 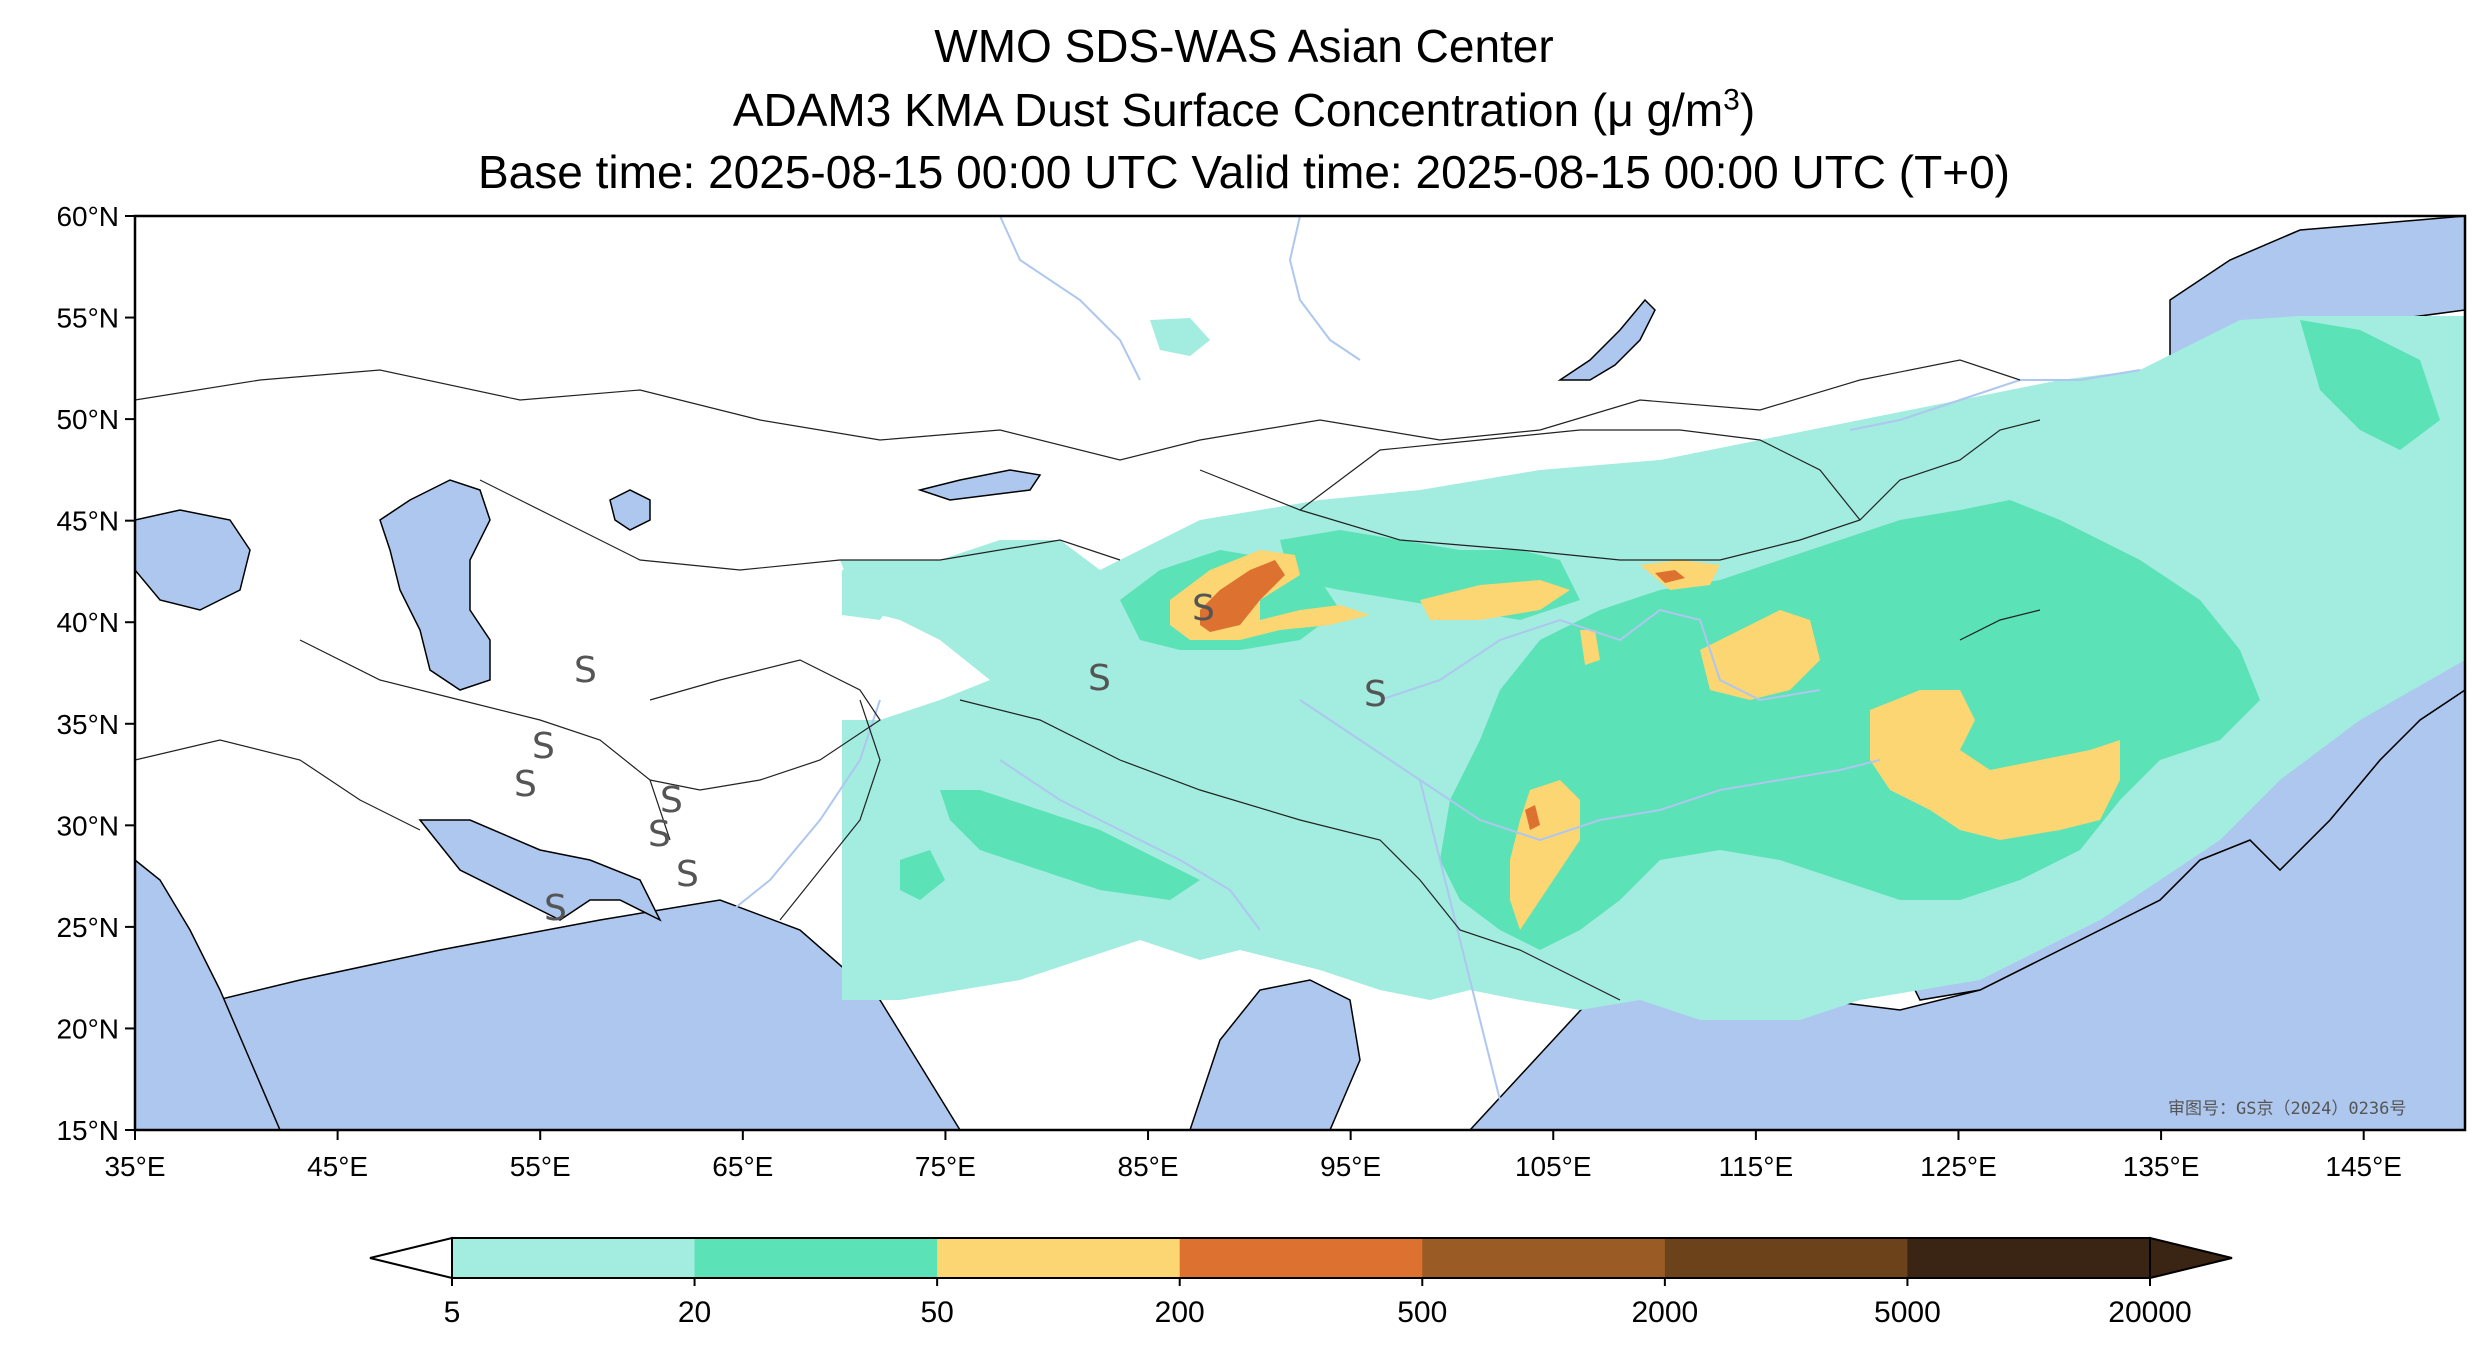 I want to click on lat-tick-label: 60°N, so click(x=87, y=216).